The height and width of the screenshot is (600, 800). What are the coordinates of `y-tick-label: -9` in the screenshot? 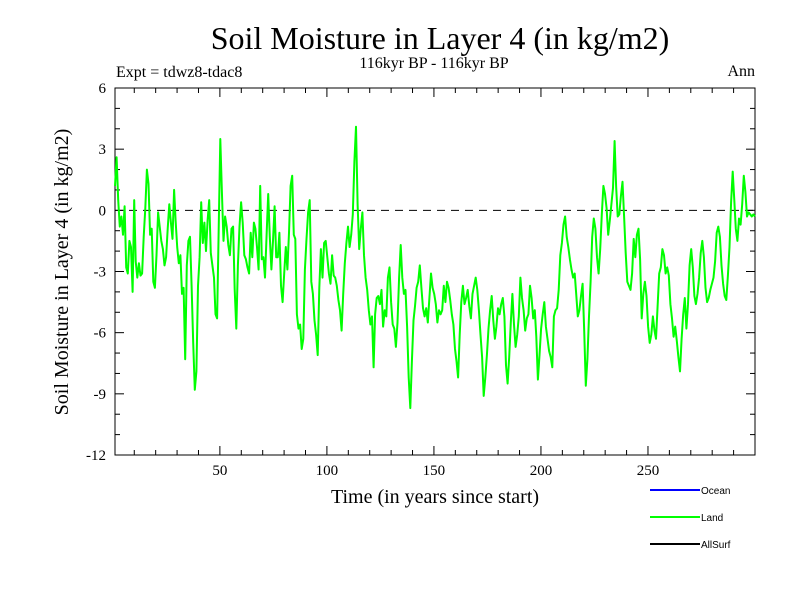 It's located at (100, 395).